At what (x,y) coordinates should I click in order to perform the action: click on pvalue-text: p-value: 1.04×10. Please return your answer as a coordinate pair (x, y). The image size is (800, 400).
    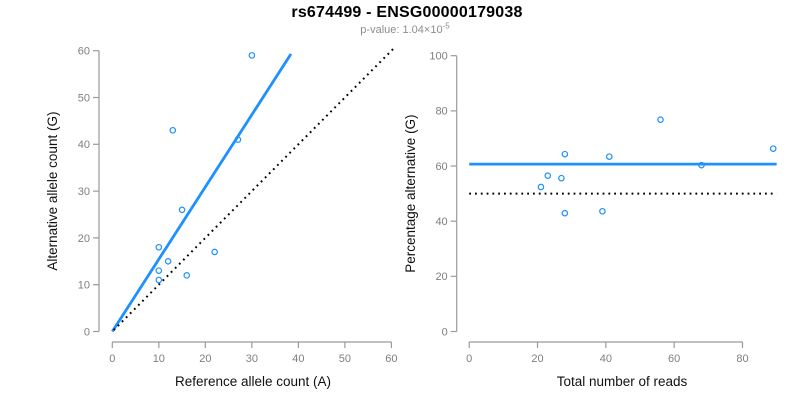
    Looking at the image, I should click on (401, 30).